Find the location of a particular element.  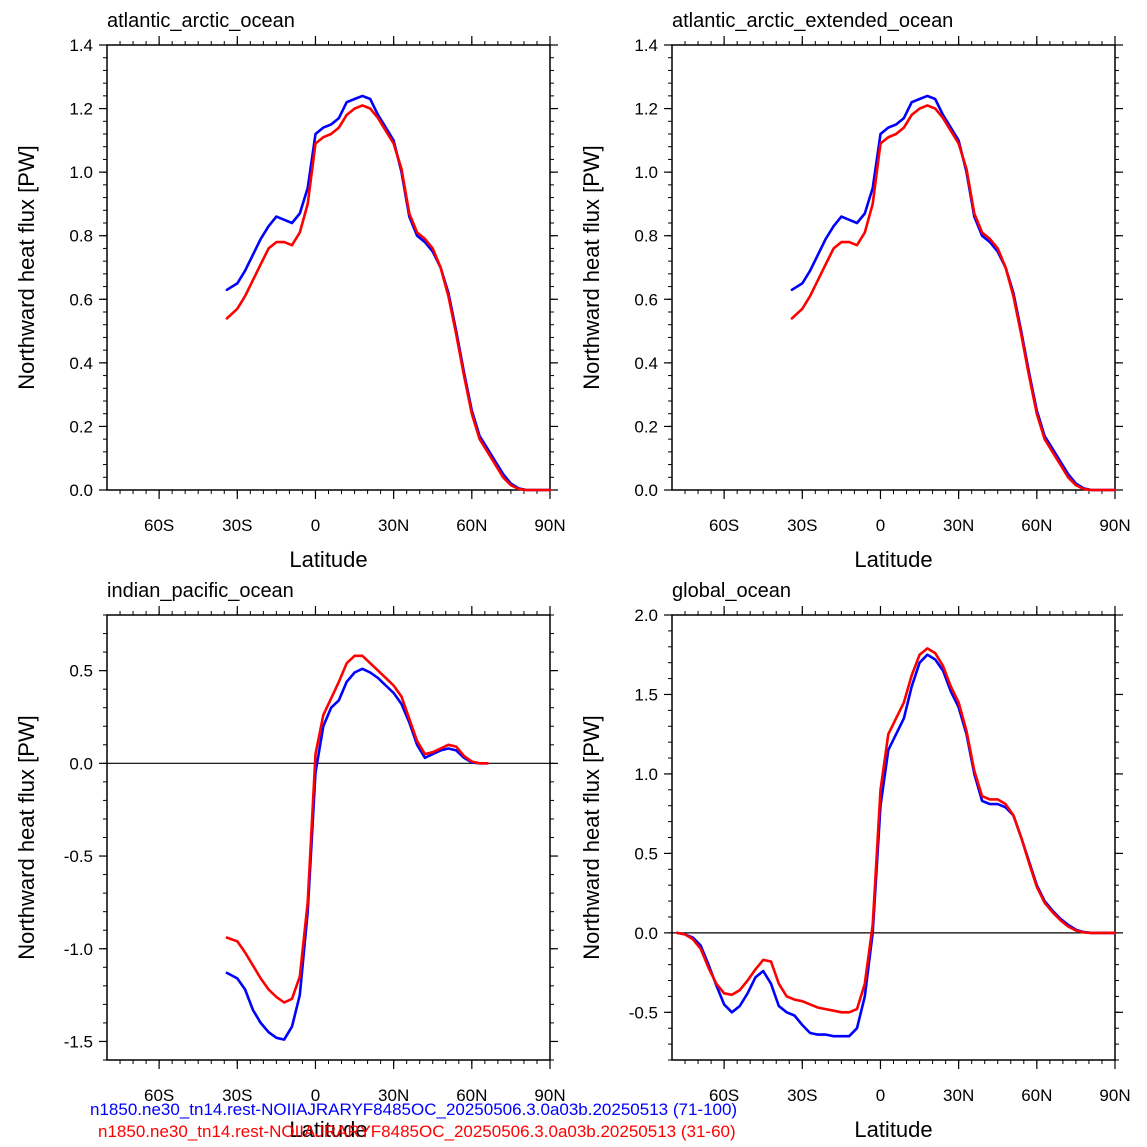

y-tick-label: 1.5 is located at coordinates (646, 694).